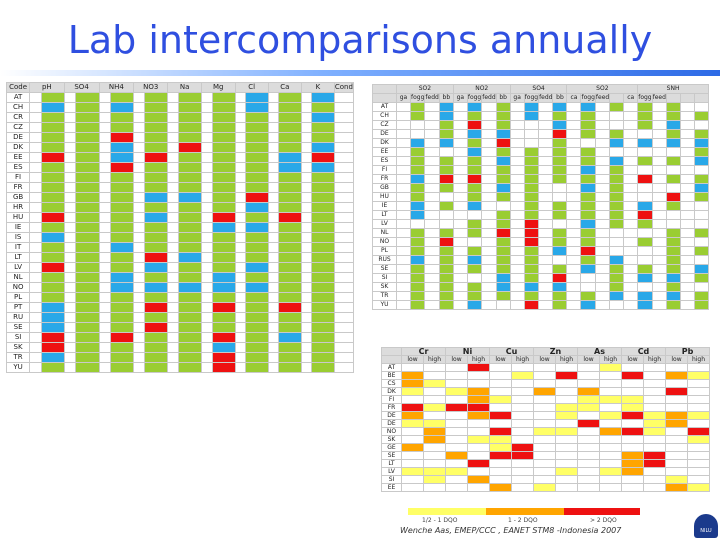 This screenshot has width=720, height=540. I want to click on row-code: DE, so click(18, 137).